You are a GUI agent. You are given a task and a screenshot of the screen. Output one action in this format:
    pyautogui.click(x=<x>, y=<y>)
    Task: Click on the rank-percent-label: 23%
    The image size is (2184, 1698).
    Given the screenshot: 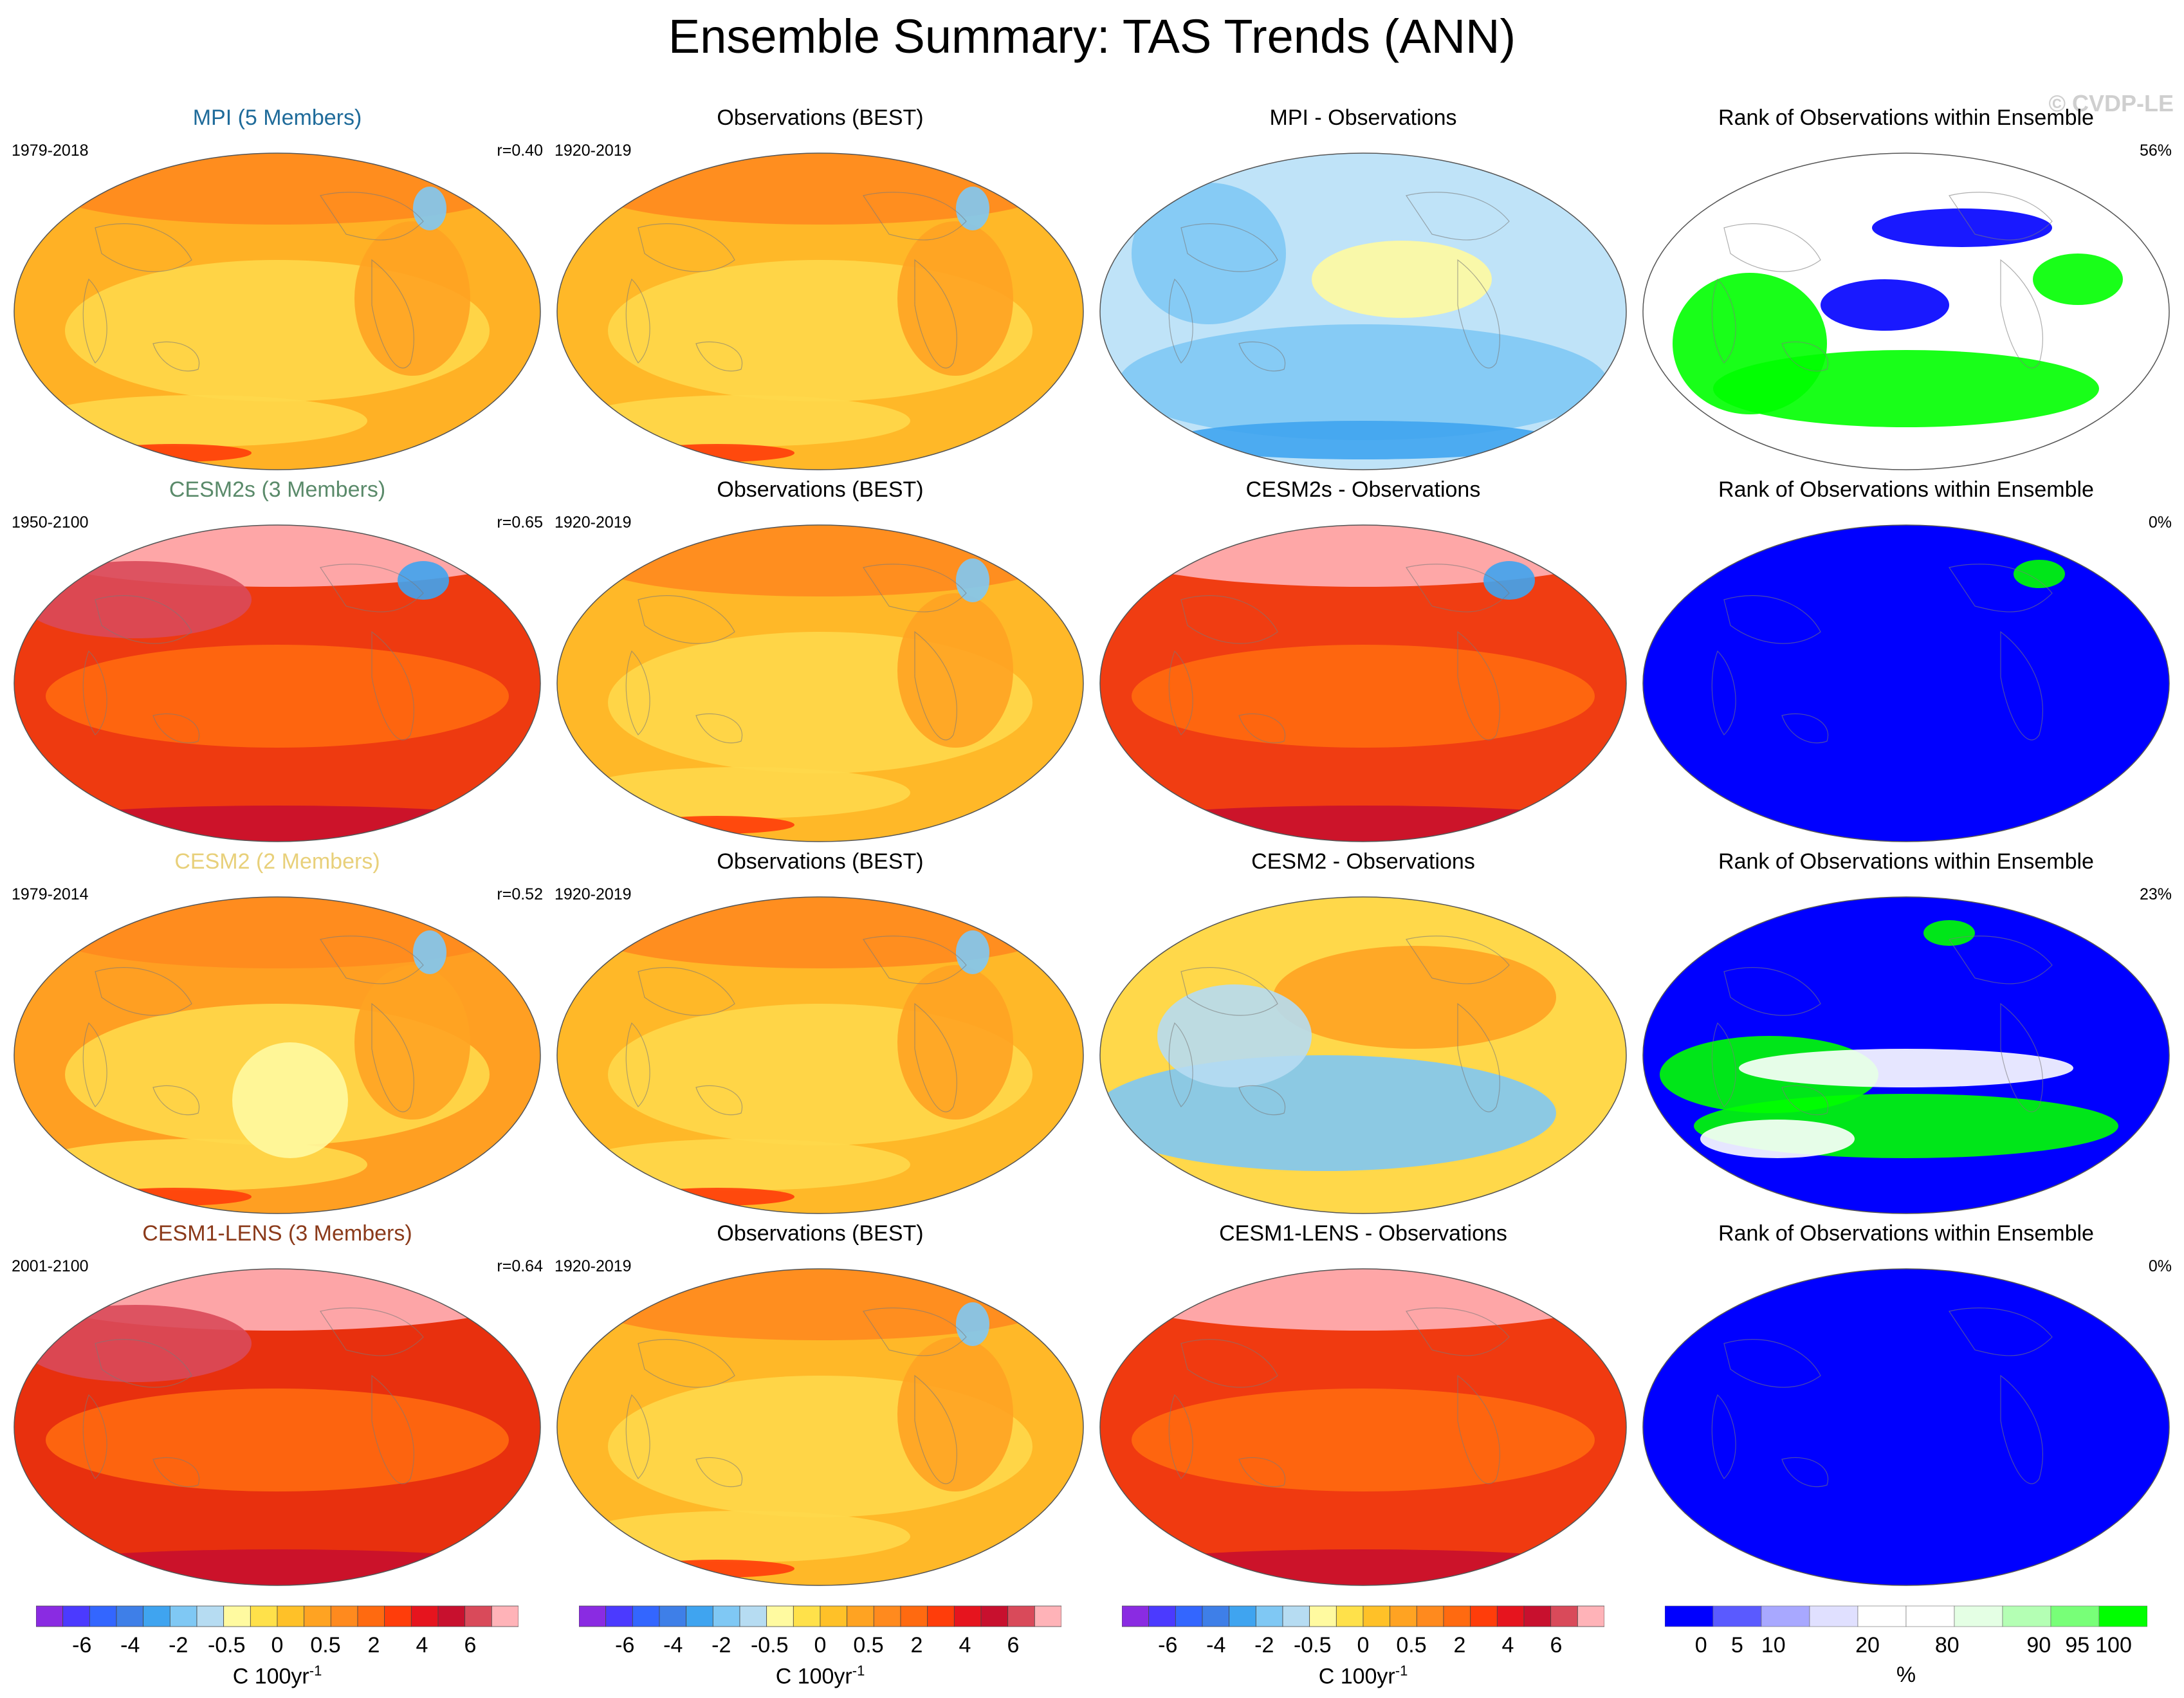 What is the action you would take?
    pyautogui.click(x=2155, y=894)
    